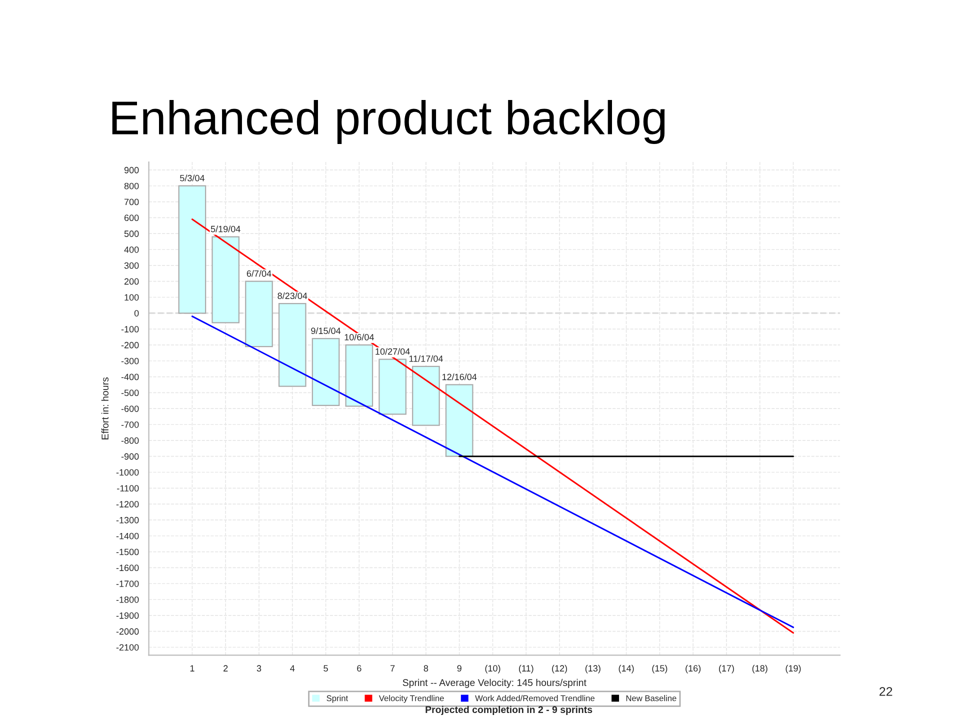 The image size is (960, 720). I want to click on y-tick-label: 400, so click(131, 249).